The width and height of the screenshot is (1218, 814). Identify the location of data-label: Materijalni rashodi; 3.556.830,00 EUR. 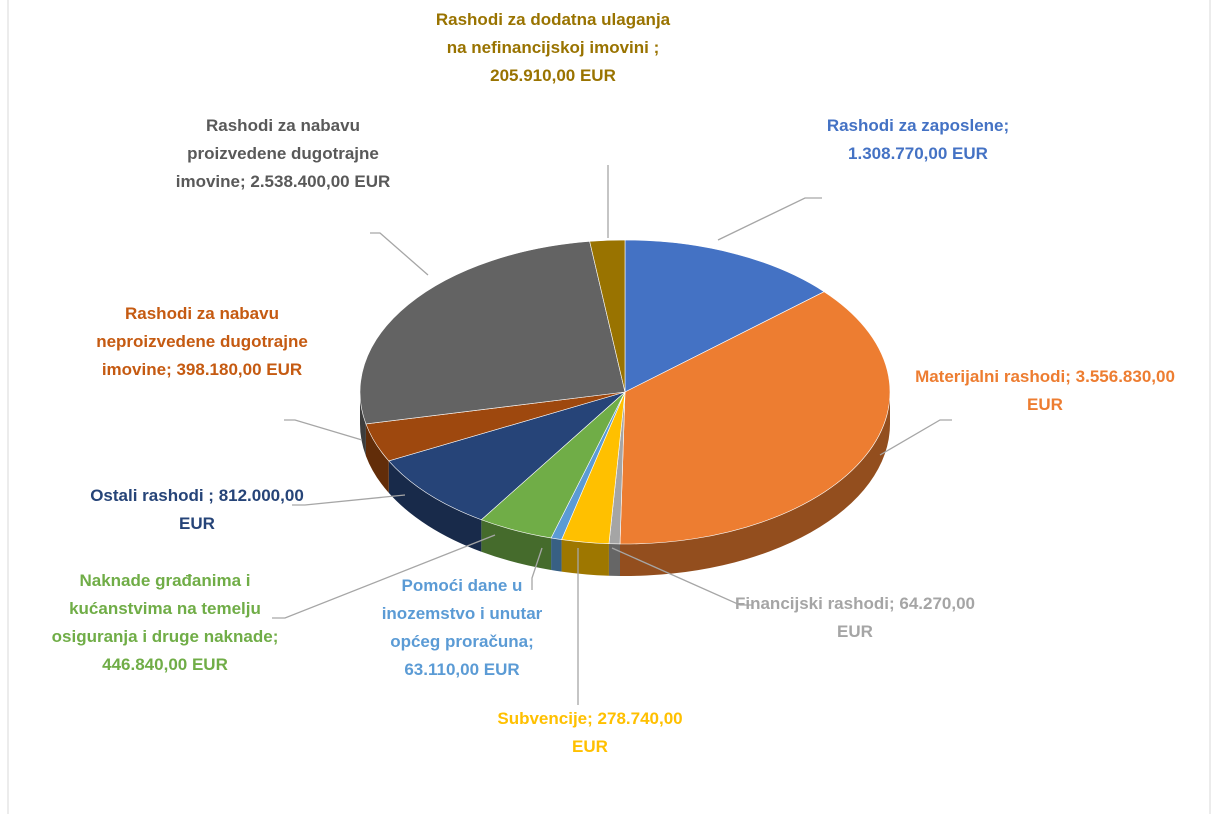
(1045, 391).